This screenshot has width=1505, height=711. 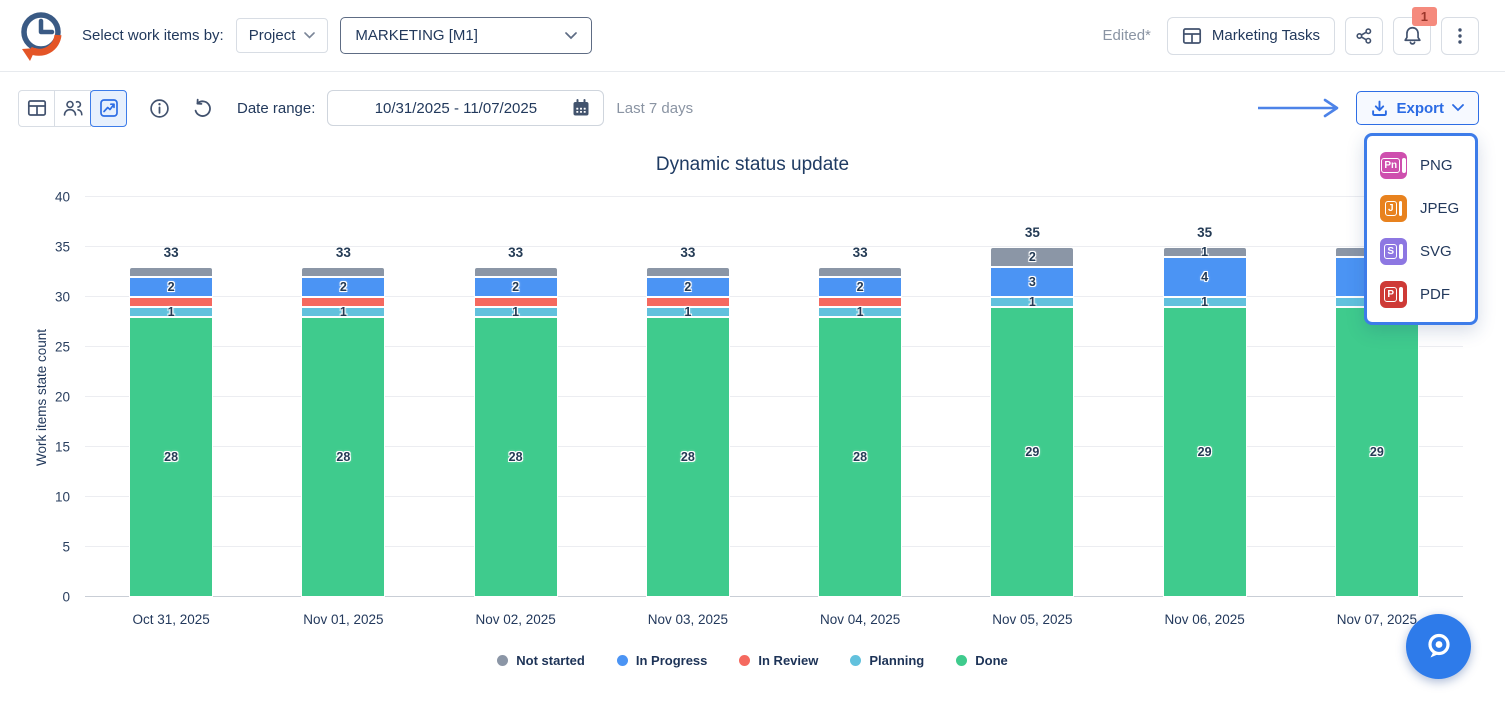 What do you see at coordinates (897, 660) in the screenshot?
I see `legend-label: Planning` at bounding box center [897, 660].